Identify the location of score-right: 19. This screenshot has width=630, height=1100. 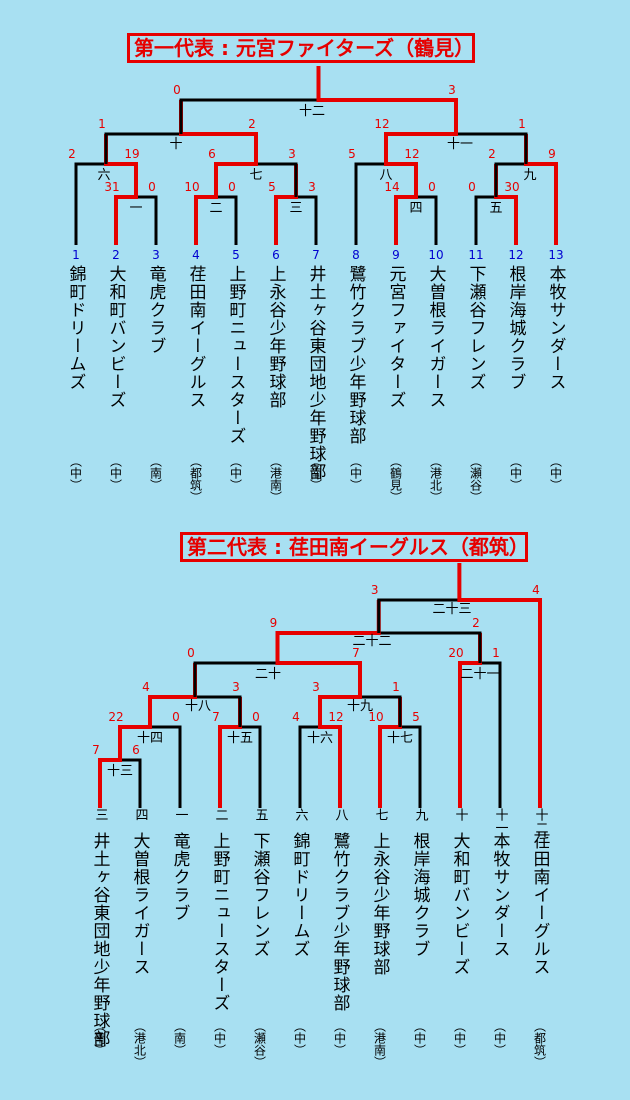
(131, 154).